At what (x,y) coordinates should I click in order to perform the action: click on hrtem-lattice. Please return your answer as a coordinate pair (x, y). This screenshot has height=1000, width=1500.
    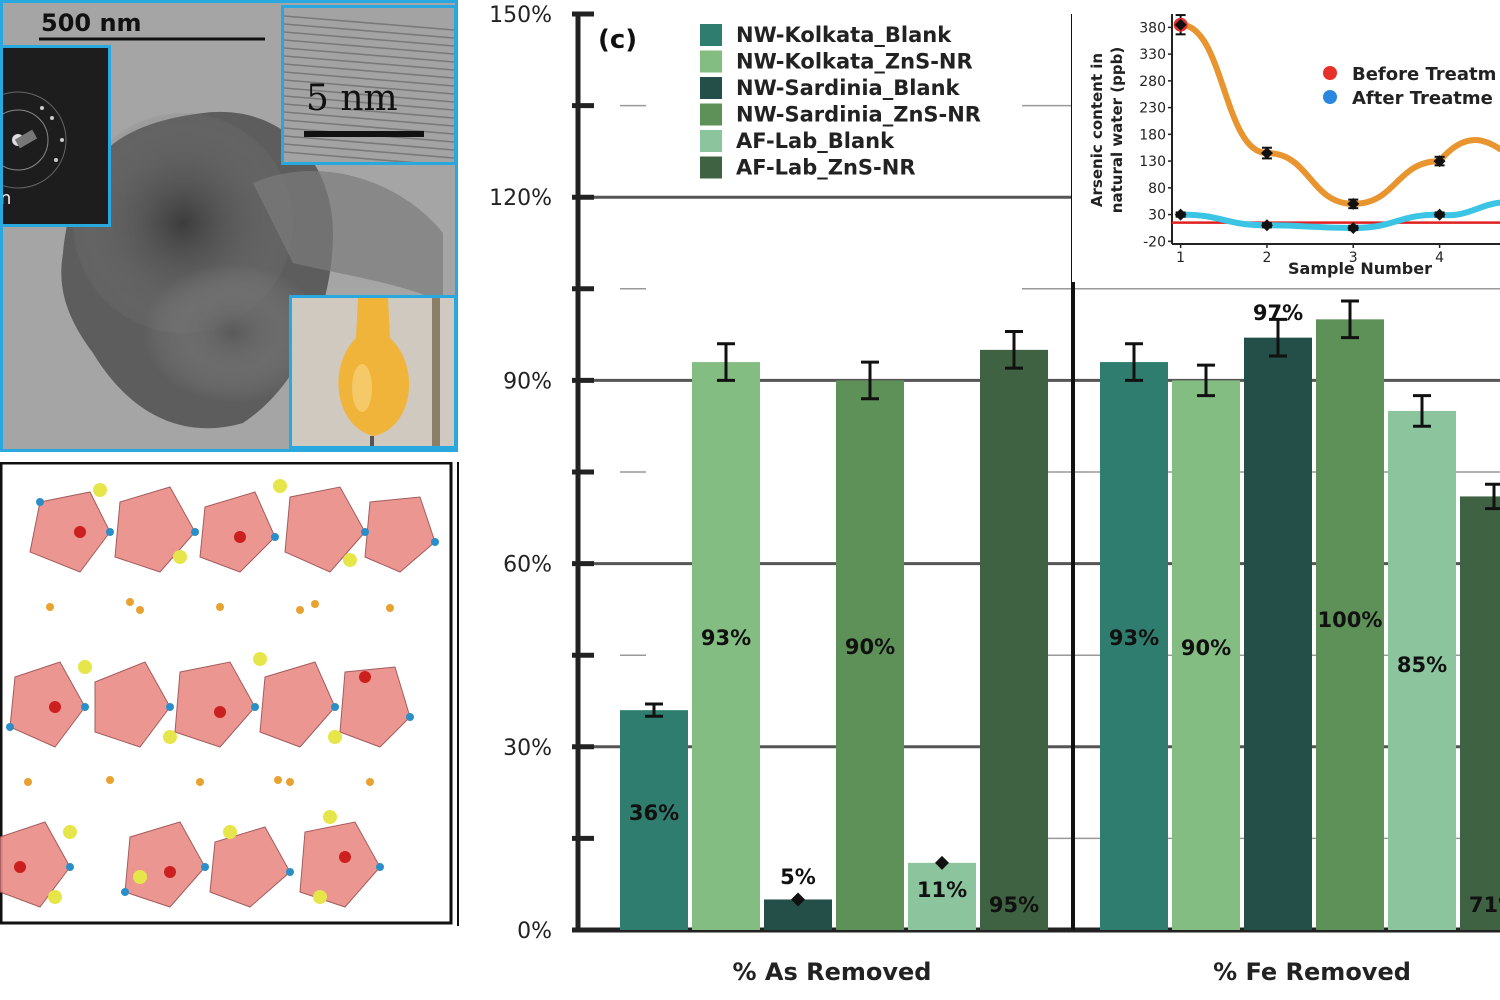
    Looking at the image, I should click on (369, 85).